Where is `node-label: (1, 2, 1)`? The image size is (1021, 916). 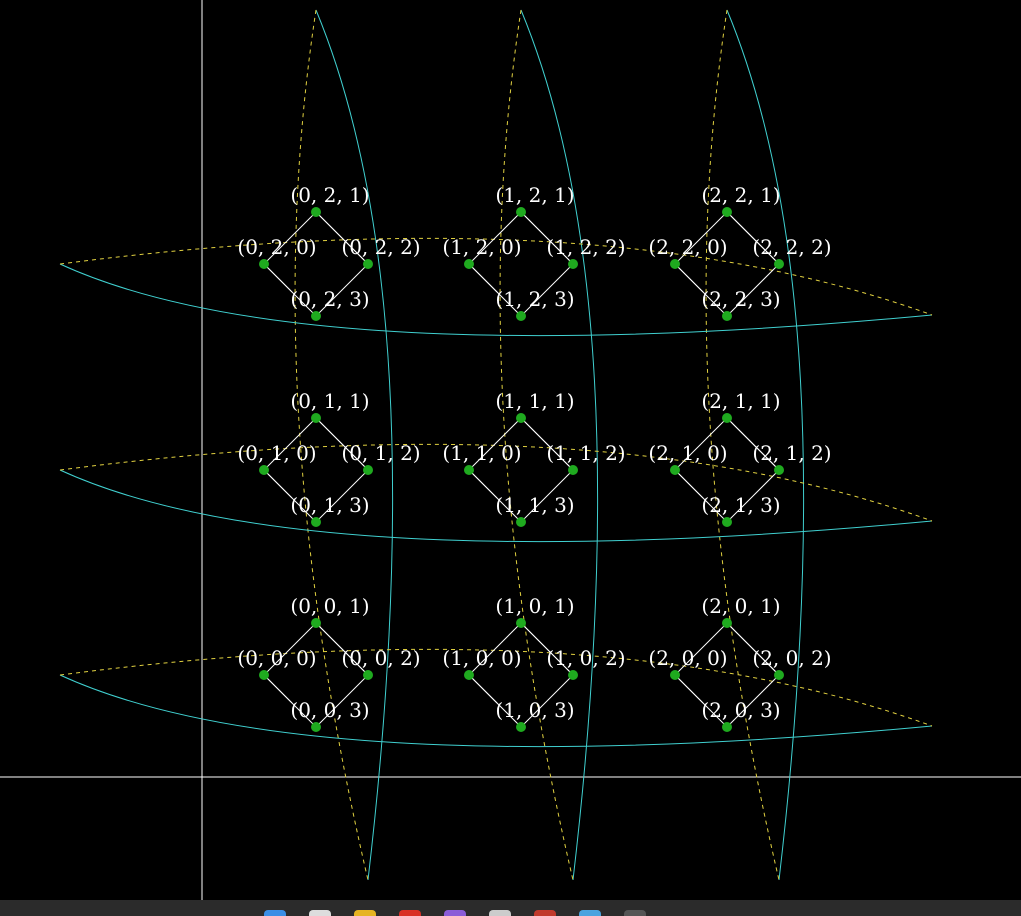
node-label: (1, 2, 1) is located at coordinates (534, 195).